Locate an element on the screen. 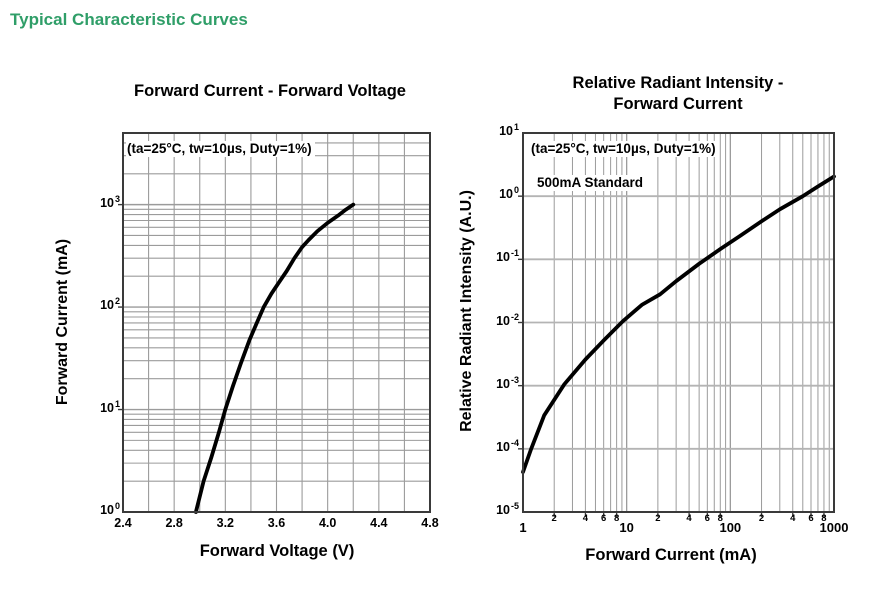  chart-ri-title-line1: Relative Radiant Intensity - is located at coordinates (678, 83).